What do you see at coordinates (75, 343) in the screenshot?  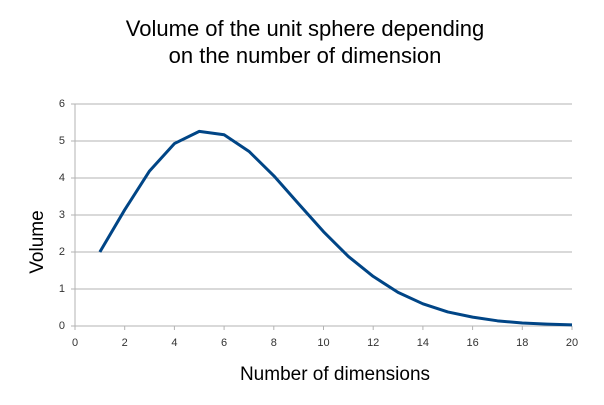 I see `x-tick-label: 0` at bounding box center [75, 343].